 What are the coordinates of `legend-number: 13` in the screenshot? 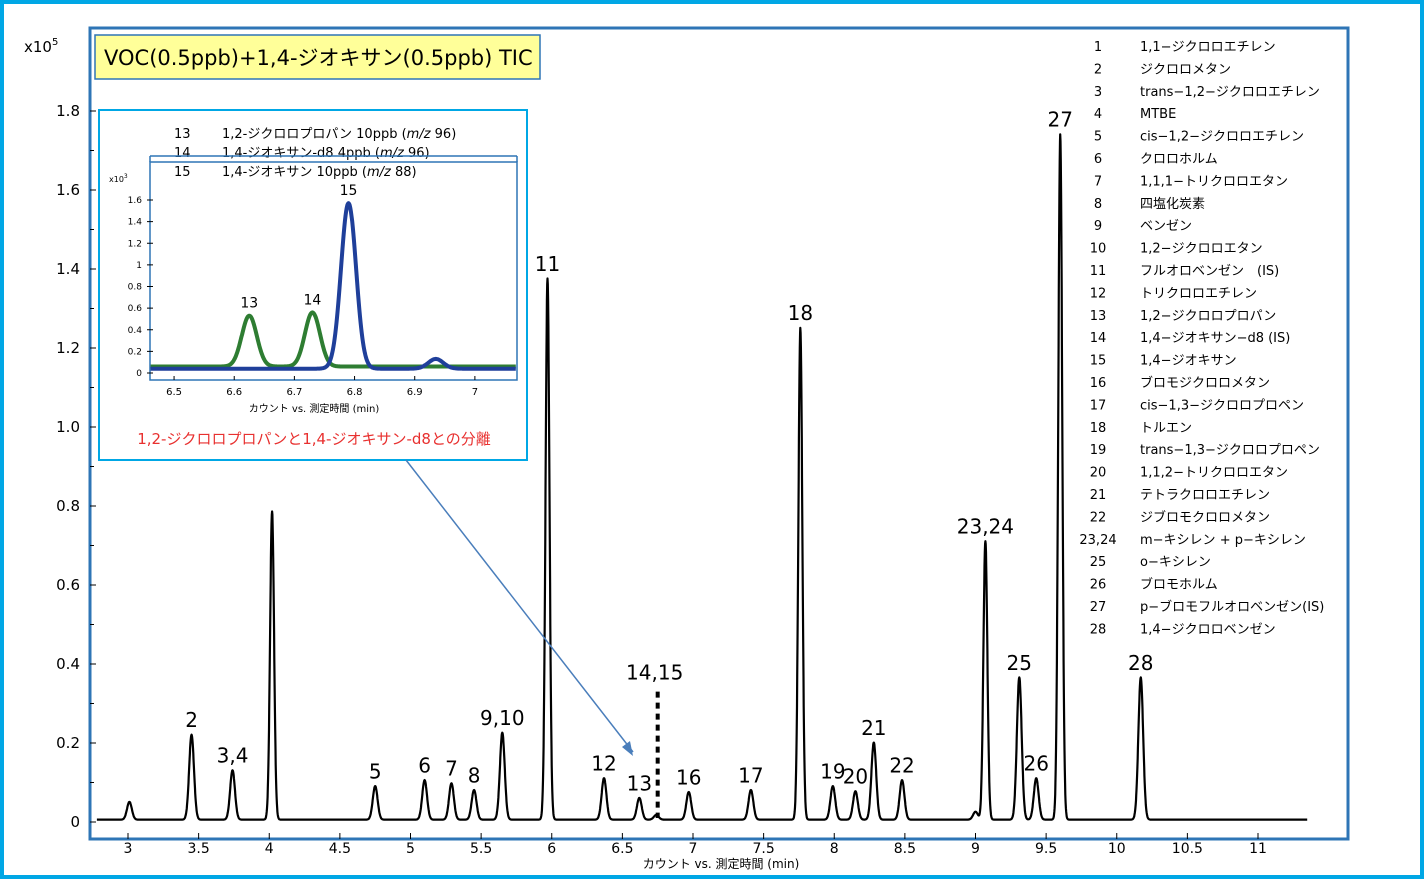 It's located at (1098, 316).